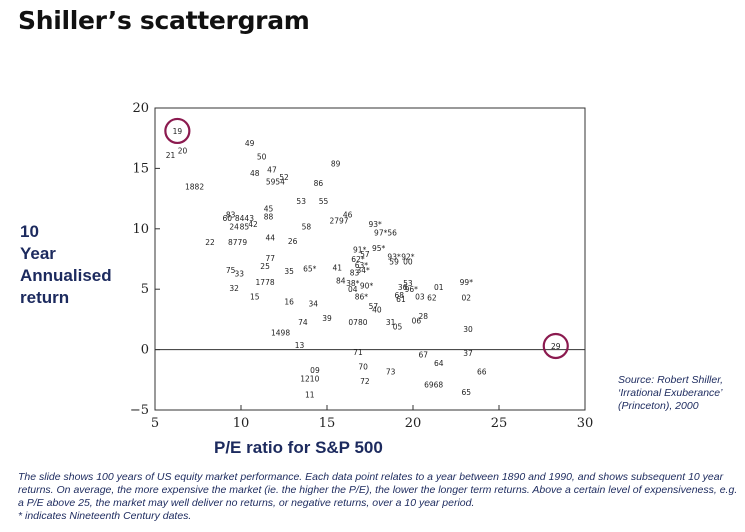 This screenshot has width=745, height=532. Describe the element at coordinates (66, 275) in the screenshot. I see `y-axis-label-line: Annualised` at that location.